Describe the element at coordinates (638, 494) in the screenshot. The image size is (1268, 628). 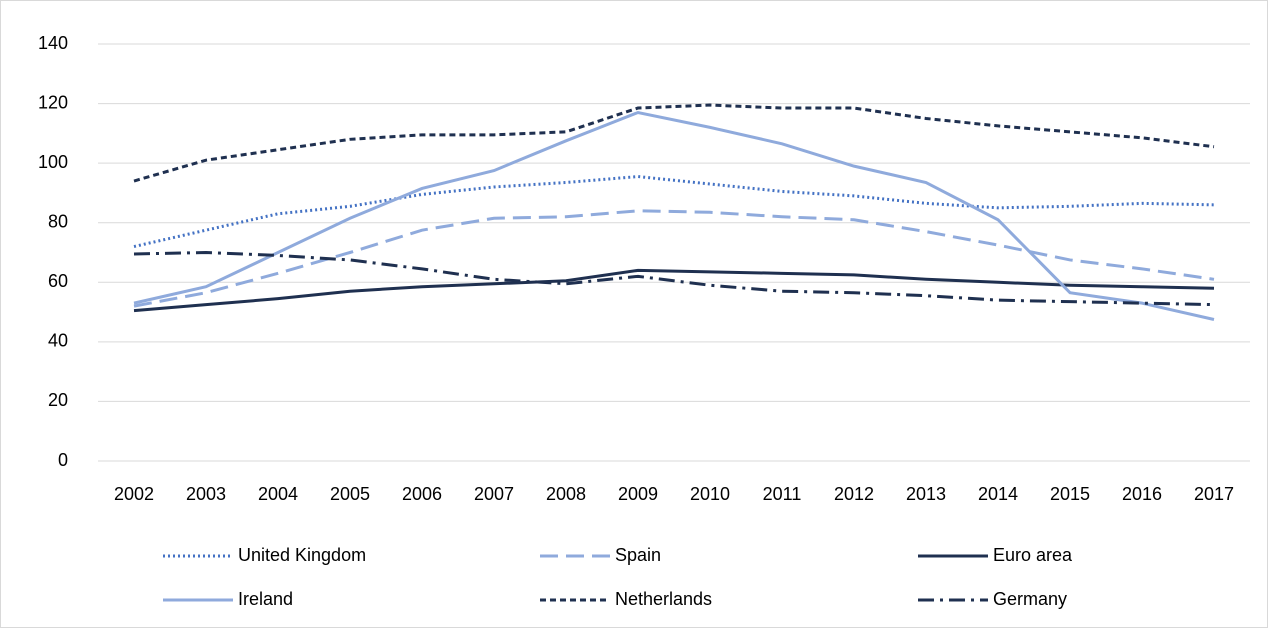
I see `x-tick-label: 2009` at that location.